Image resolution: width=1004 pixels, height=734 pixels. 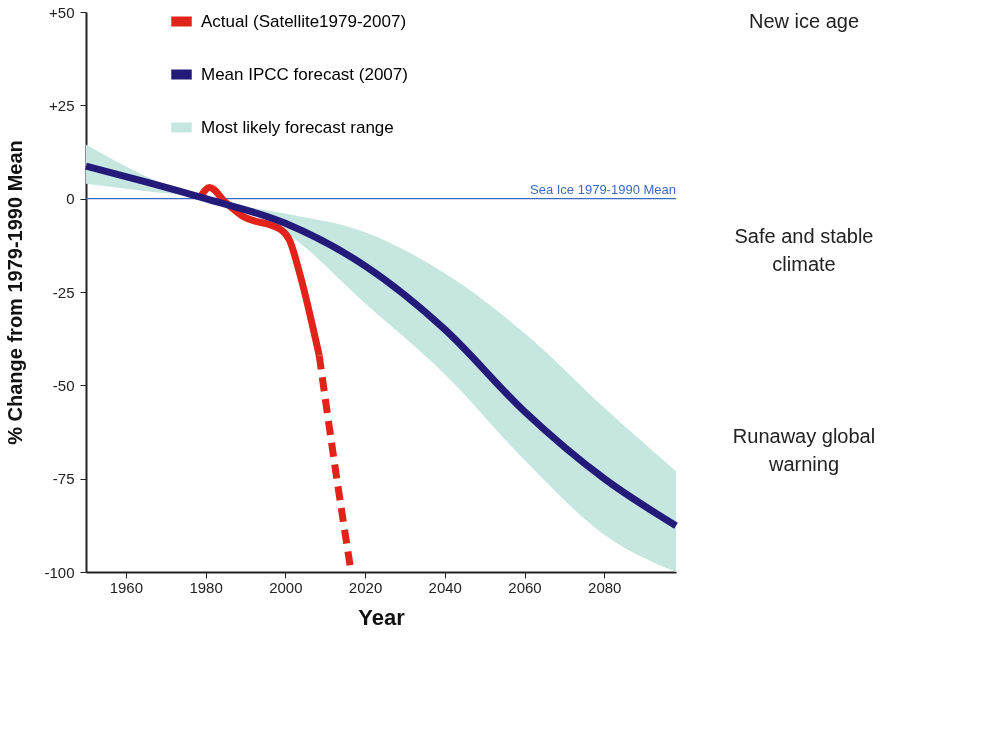 I want to click on x-axis-title: Year, so click(x=382, y=617).